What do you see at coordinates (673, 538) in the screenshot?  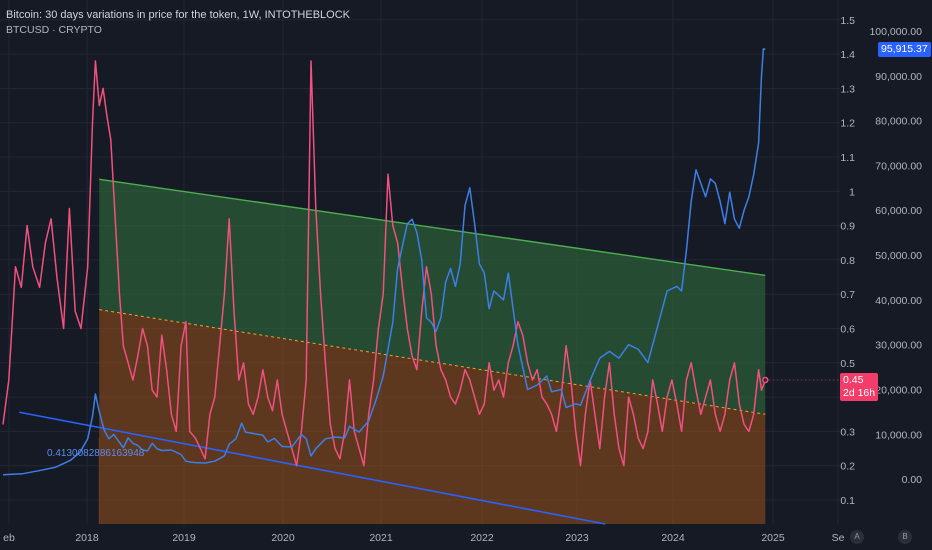 I see `x-tick-label: 2024` at bounding box center [673, 538].